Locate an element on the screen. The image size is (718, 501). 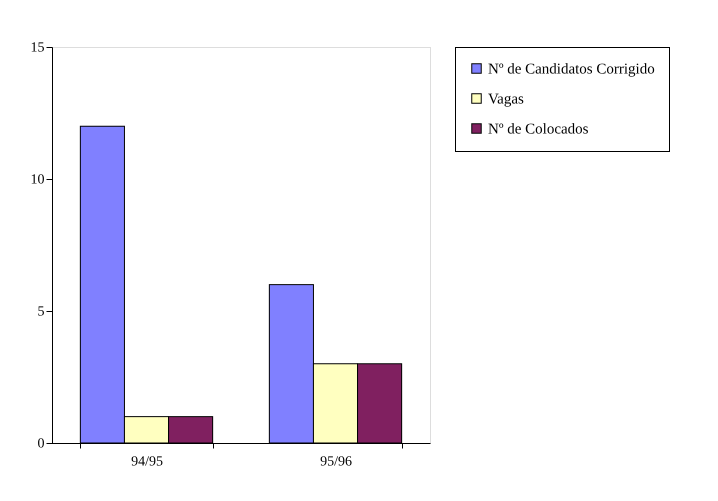
y-tick-label: 5 is located at coordinates (41, 312).